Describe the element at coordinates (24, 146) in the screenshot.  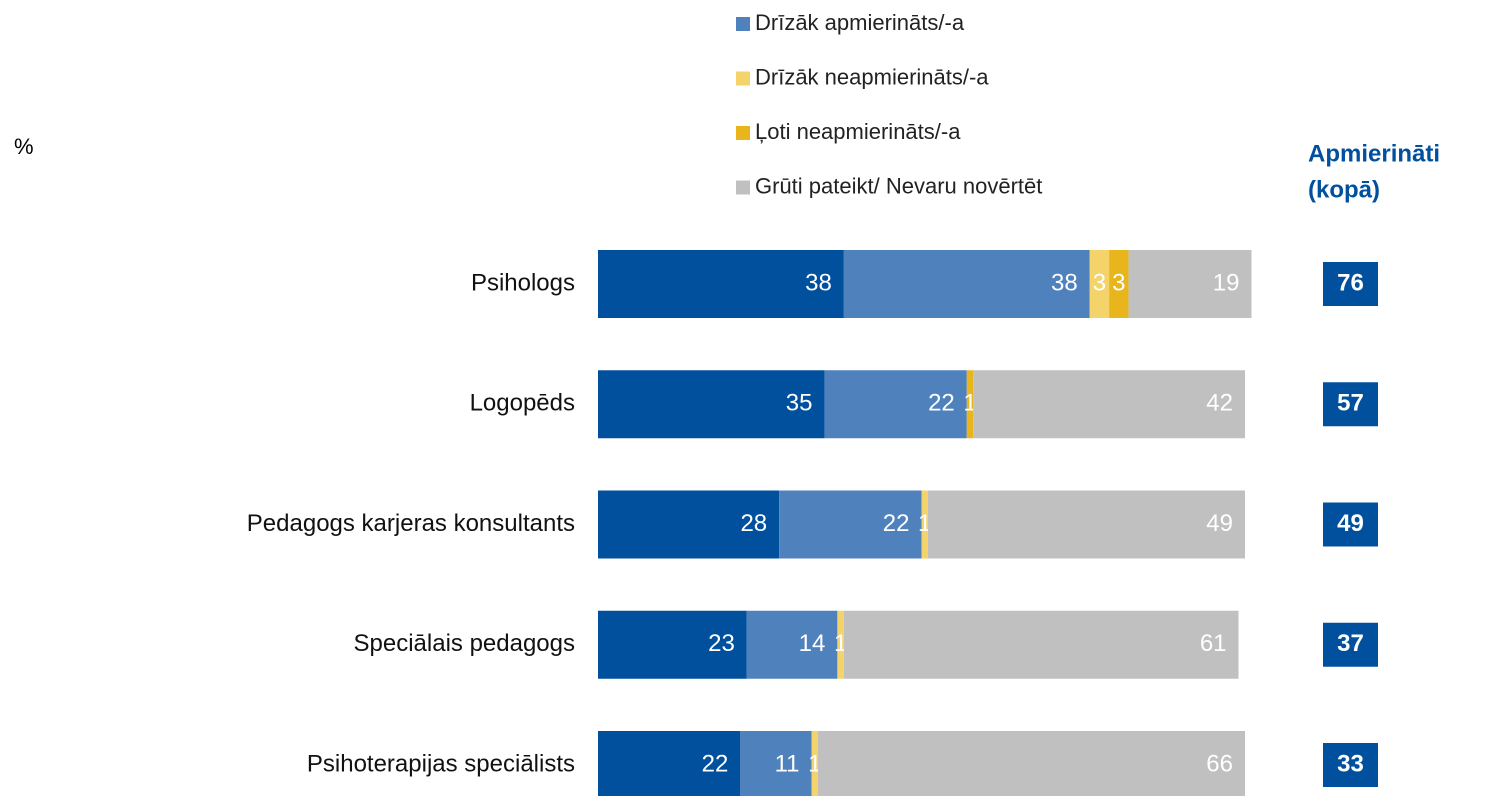
I see `unit-label: %` at that location.